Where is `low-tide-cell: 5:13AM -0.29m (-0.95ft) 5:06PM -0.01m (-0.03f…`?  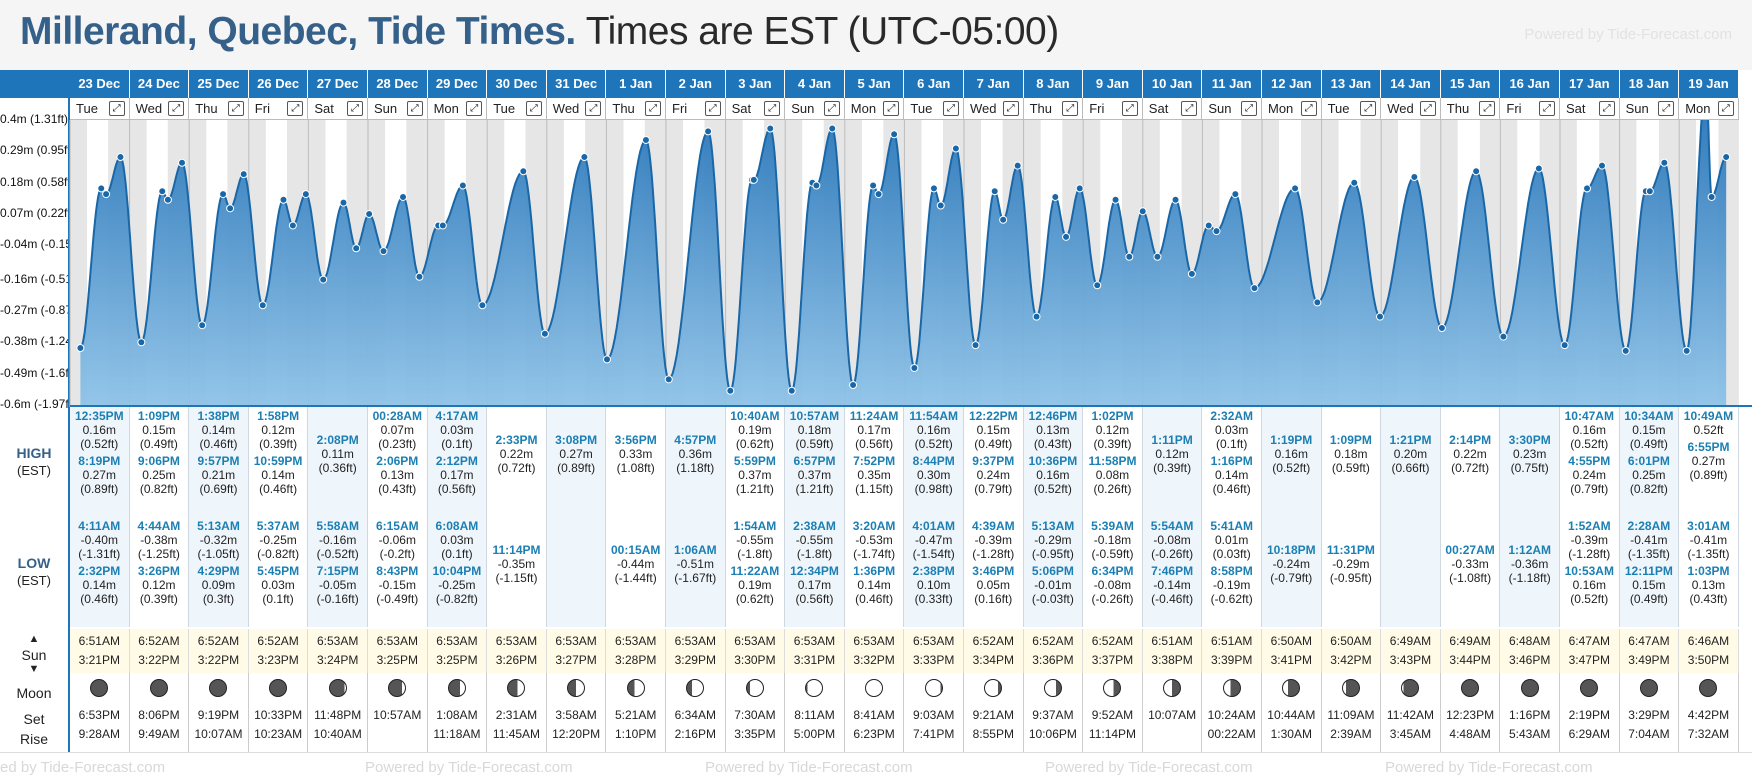
low-tide-cell: 5:13AM -0.29m (-0.95ft) 5:06PM -0.01m (-0.03f… is located at coordinates (1053, 572).